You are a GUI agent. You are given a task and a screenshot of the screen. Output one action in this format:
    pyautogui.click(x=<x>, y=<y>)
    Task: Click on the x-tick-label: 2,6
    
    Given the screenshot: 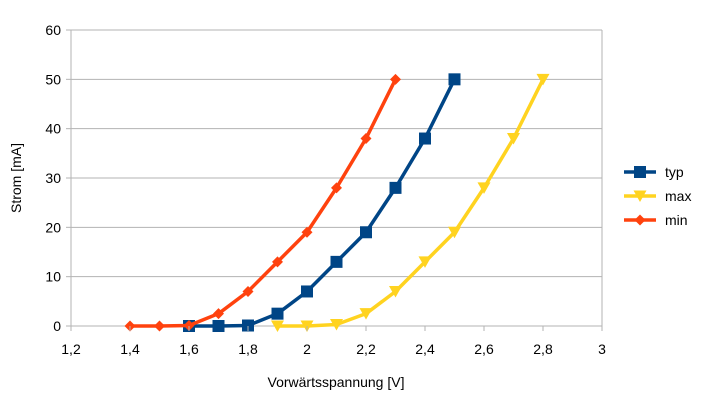 What is the action you would take?
    pyautogui.click(x=484, y=349)
    